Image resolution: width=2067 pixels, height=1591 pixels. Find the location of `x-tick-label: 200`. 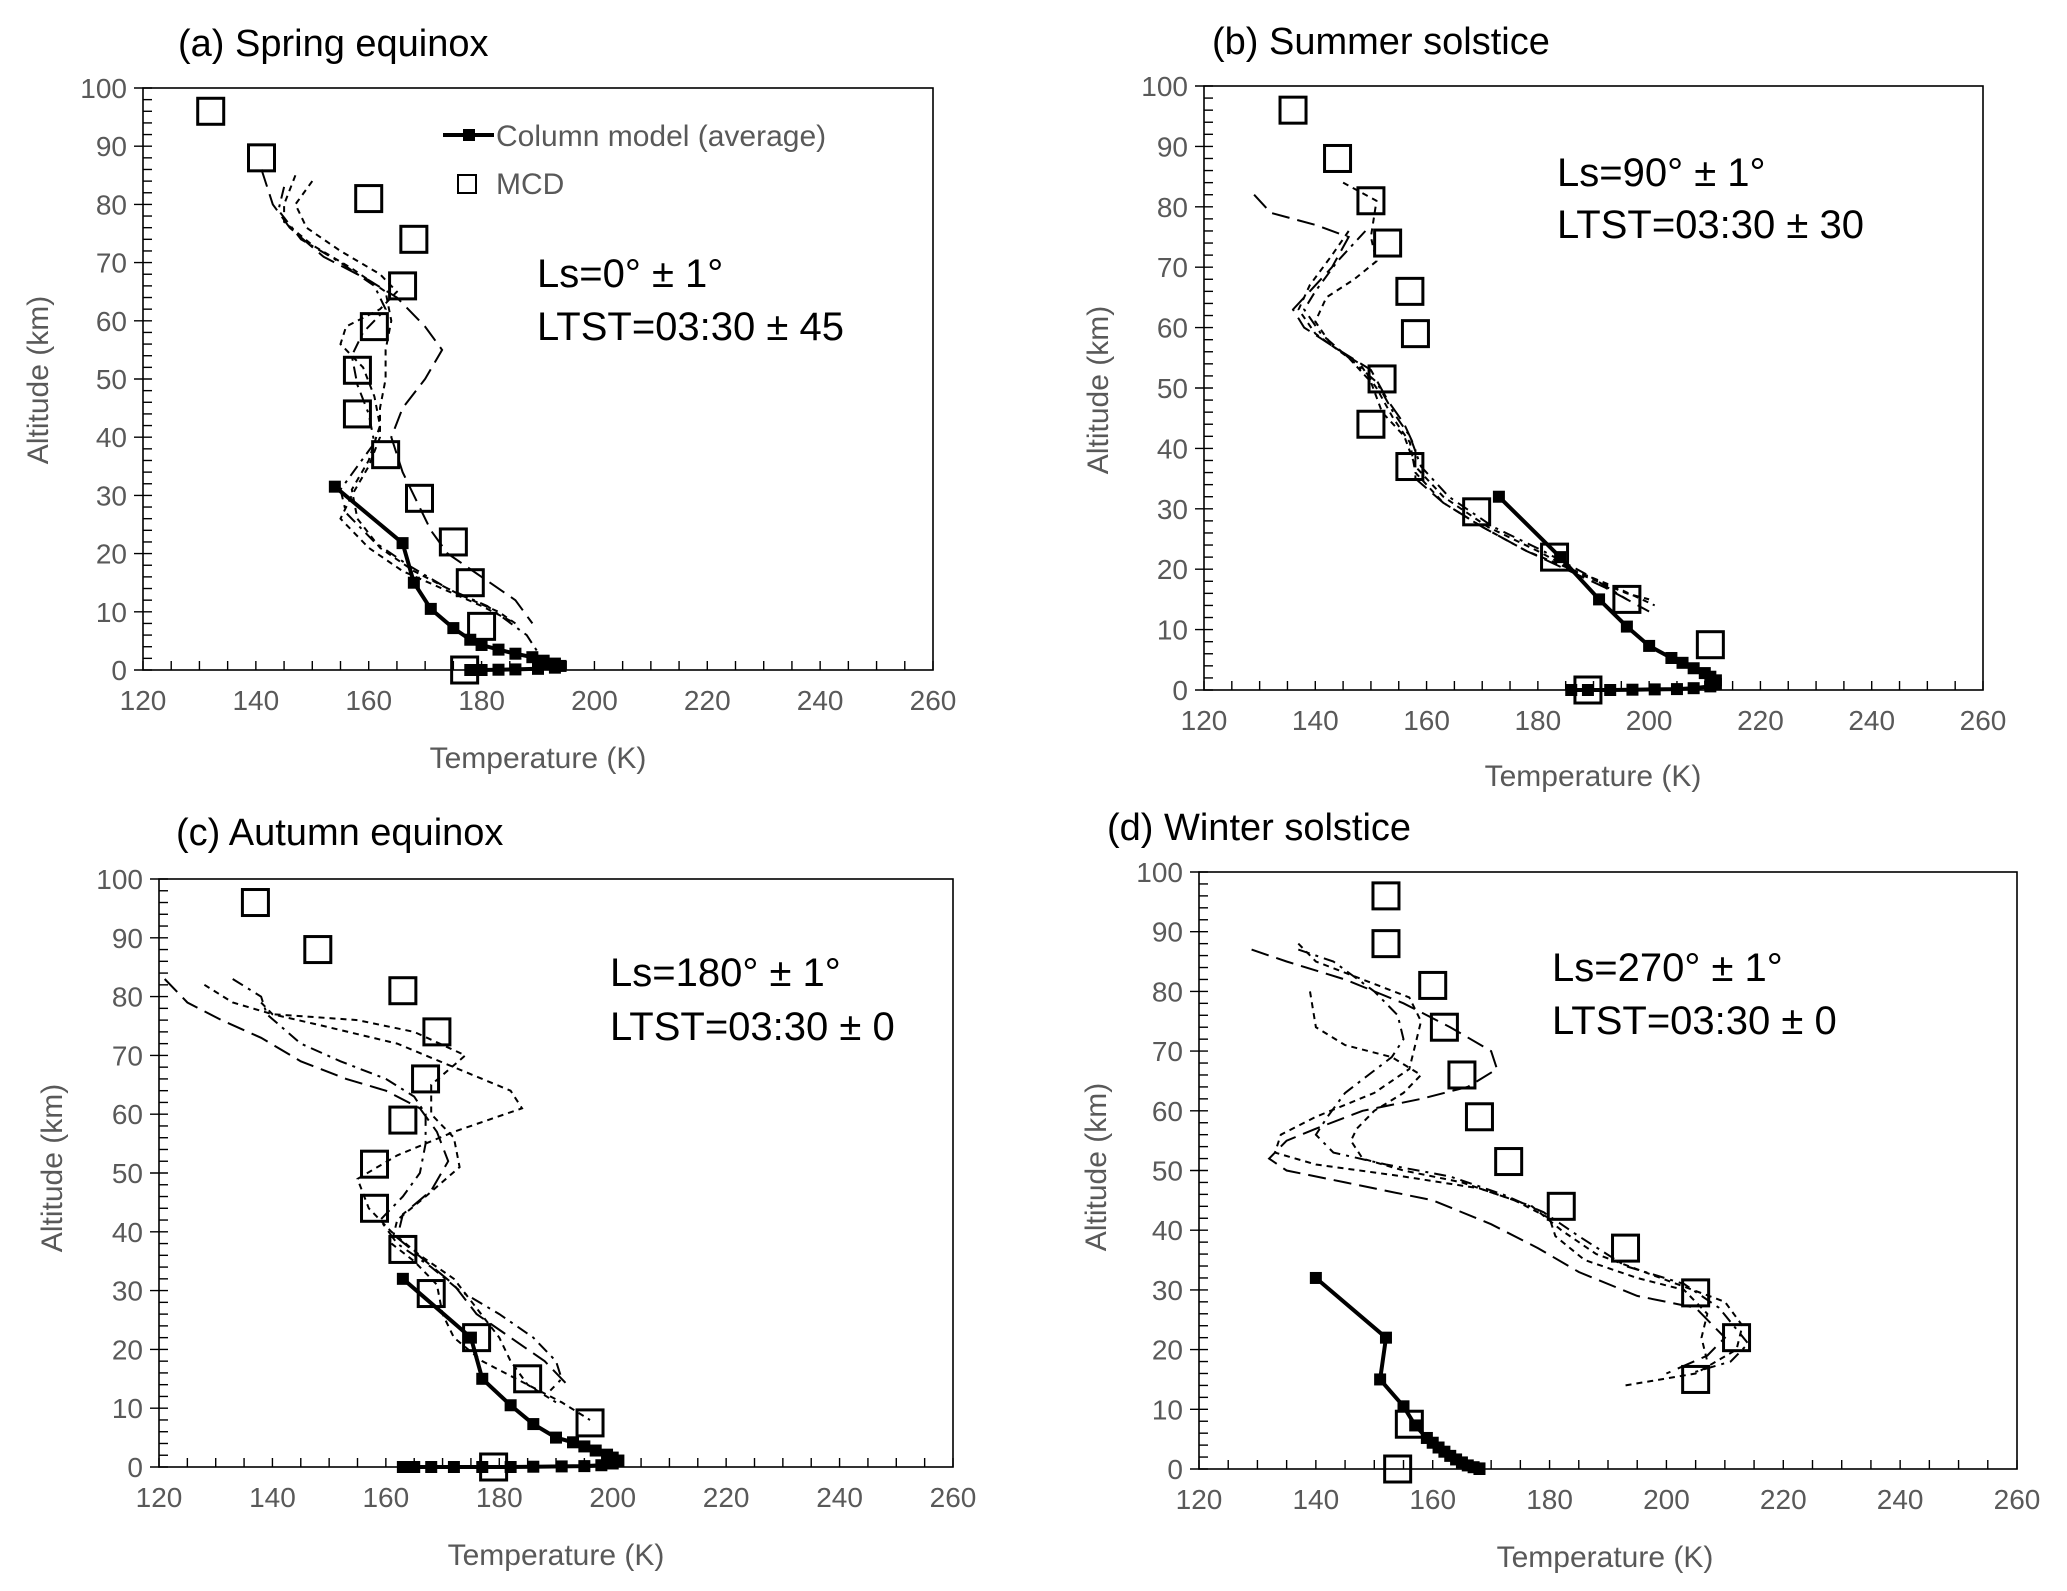

x-tick-label: 200 is located at coordinates (1649, 720).